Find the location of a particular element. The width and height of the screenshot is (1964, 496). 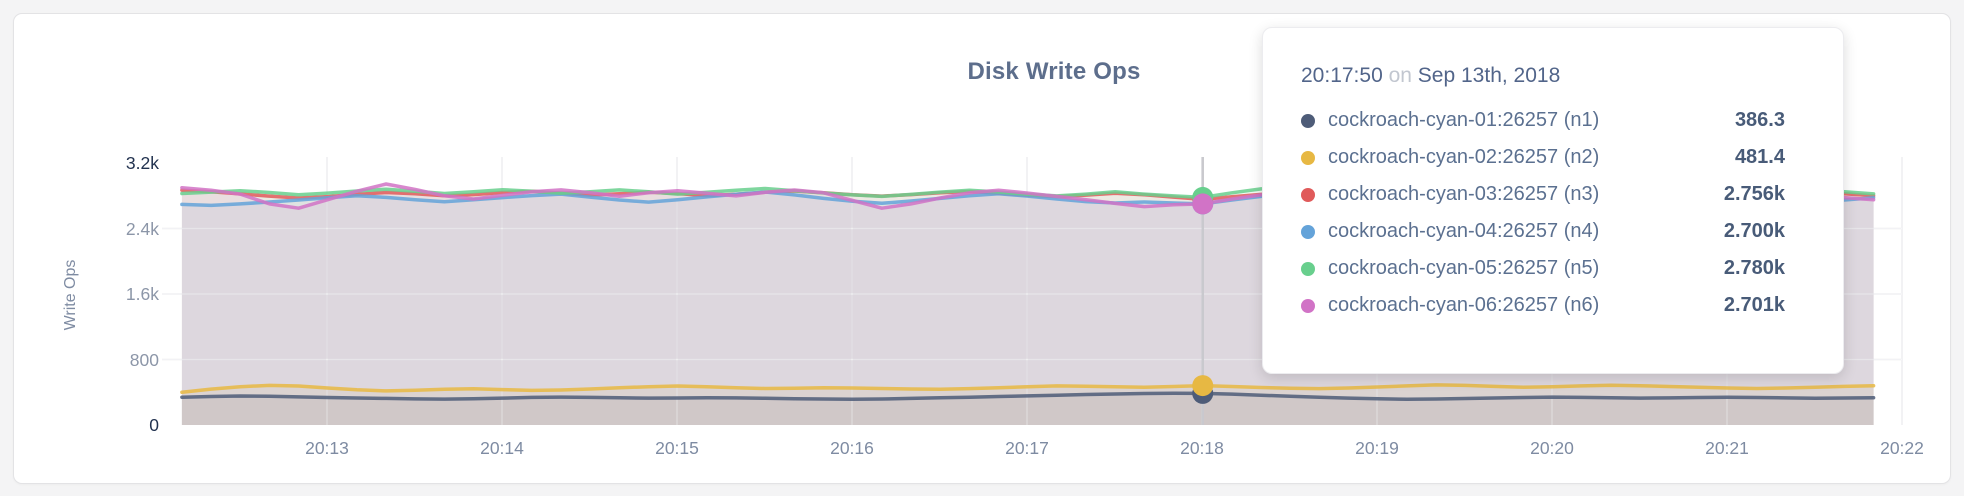

y-tick-label: 800 is located at coordinates (144, 359).